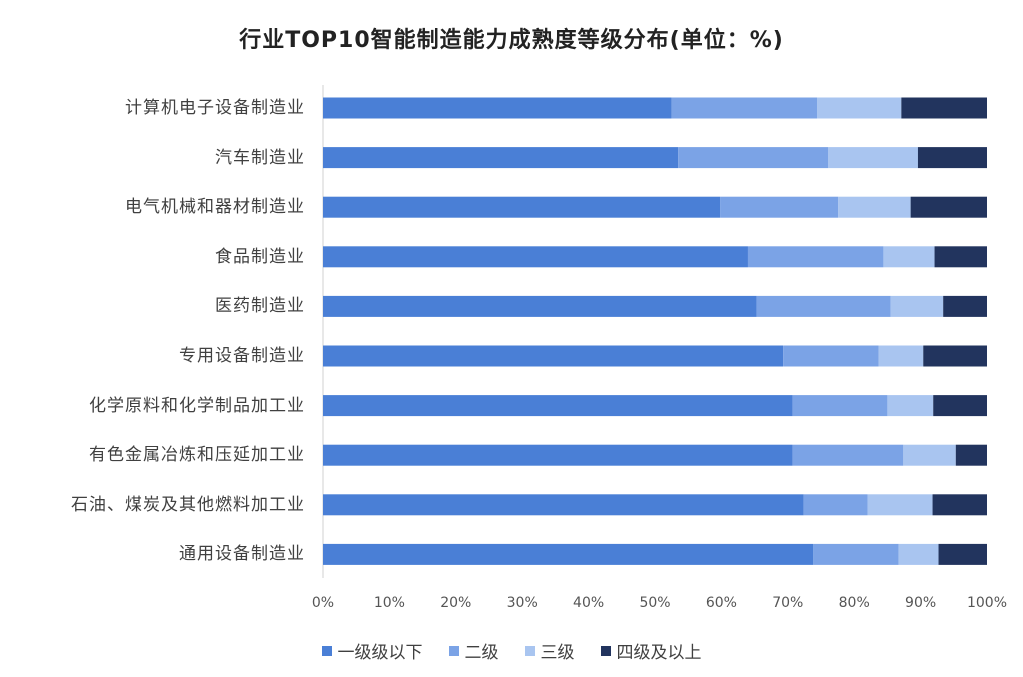  Describe the element at coordinates (589, 603) in the screenshot. I see `x-tick-label: 40%` at that location.